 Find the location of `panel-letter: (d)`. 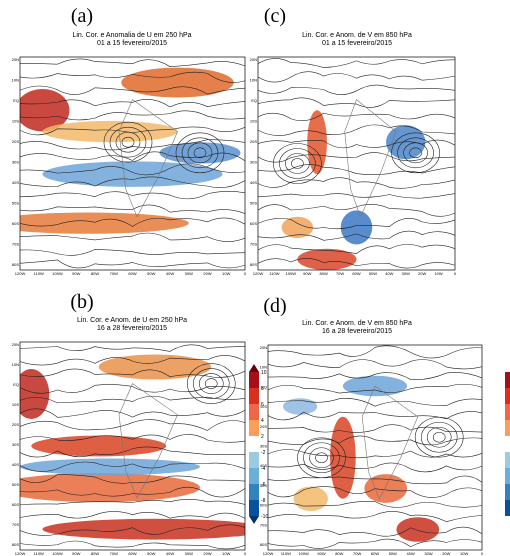

panel-letter: (d) is located at coordinates (274, 306).